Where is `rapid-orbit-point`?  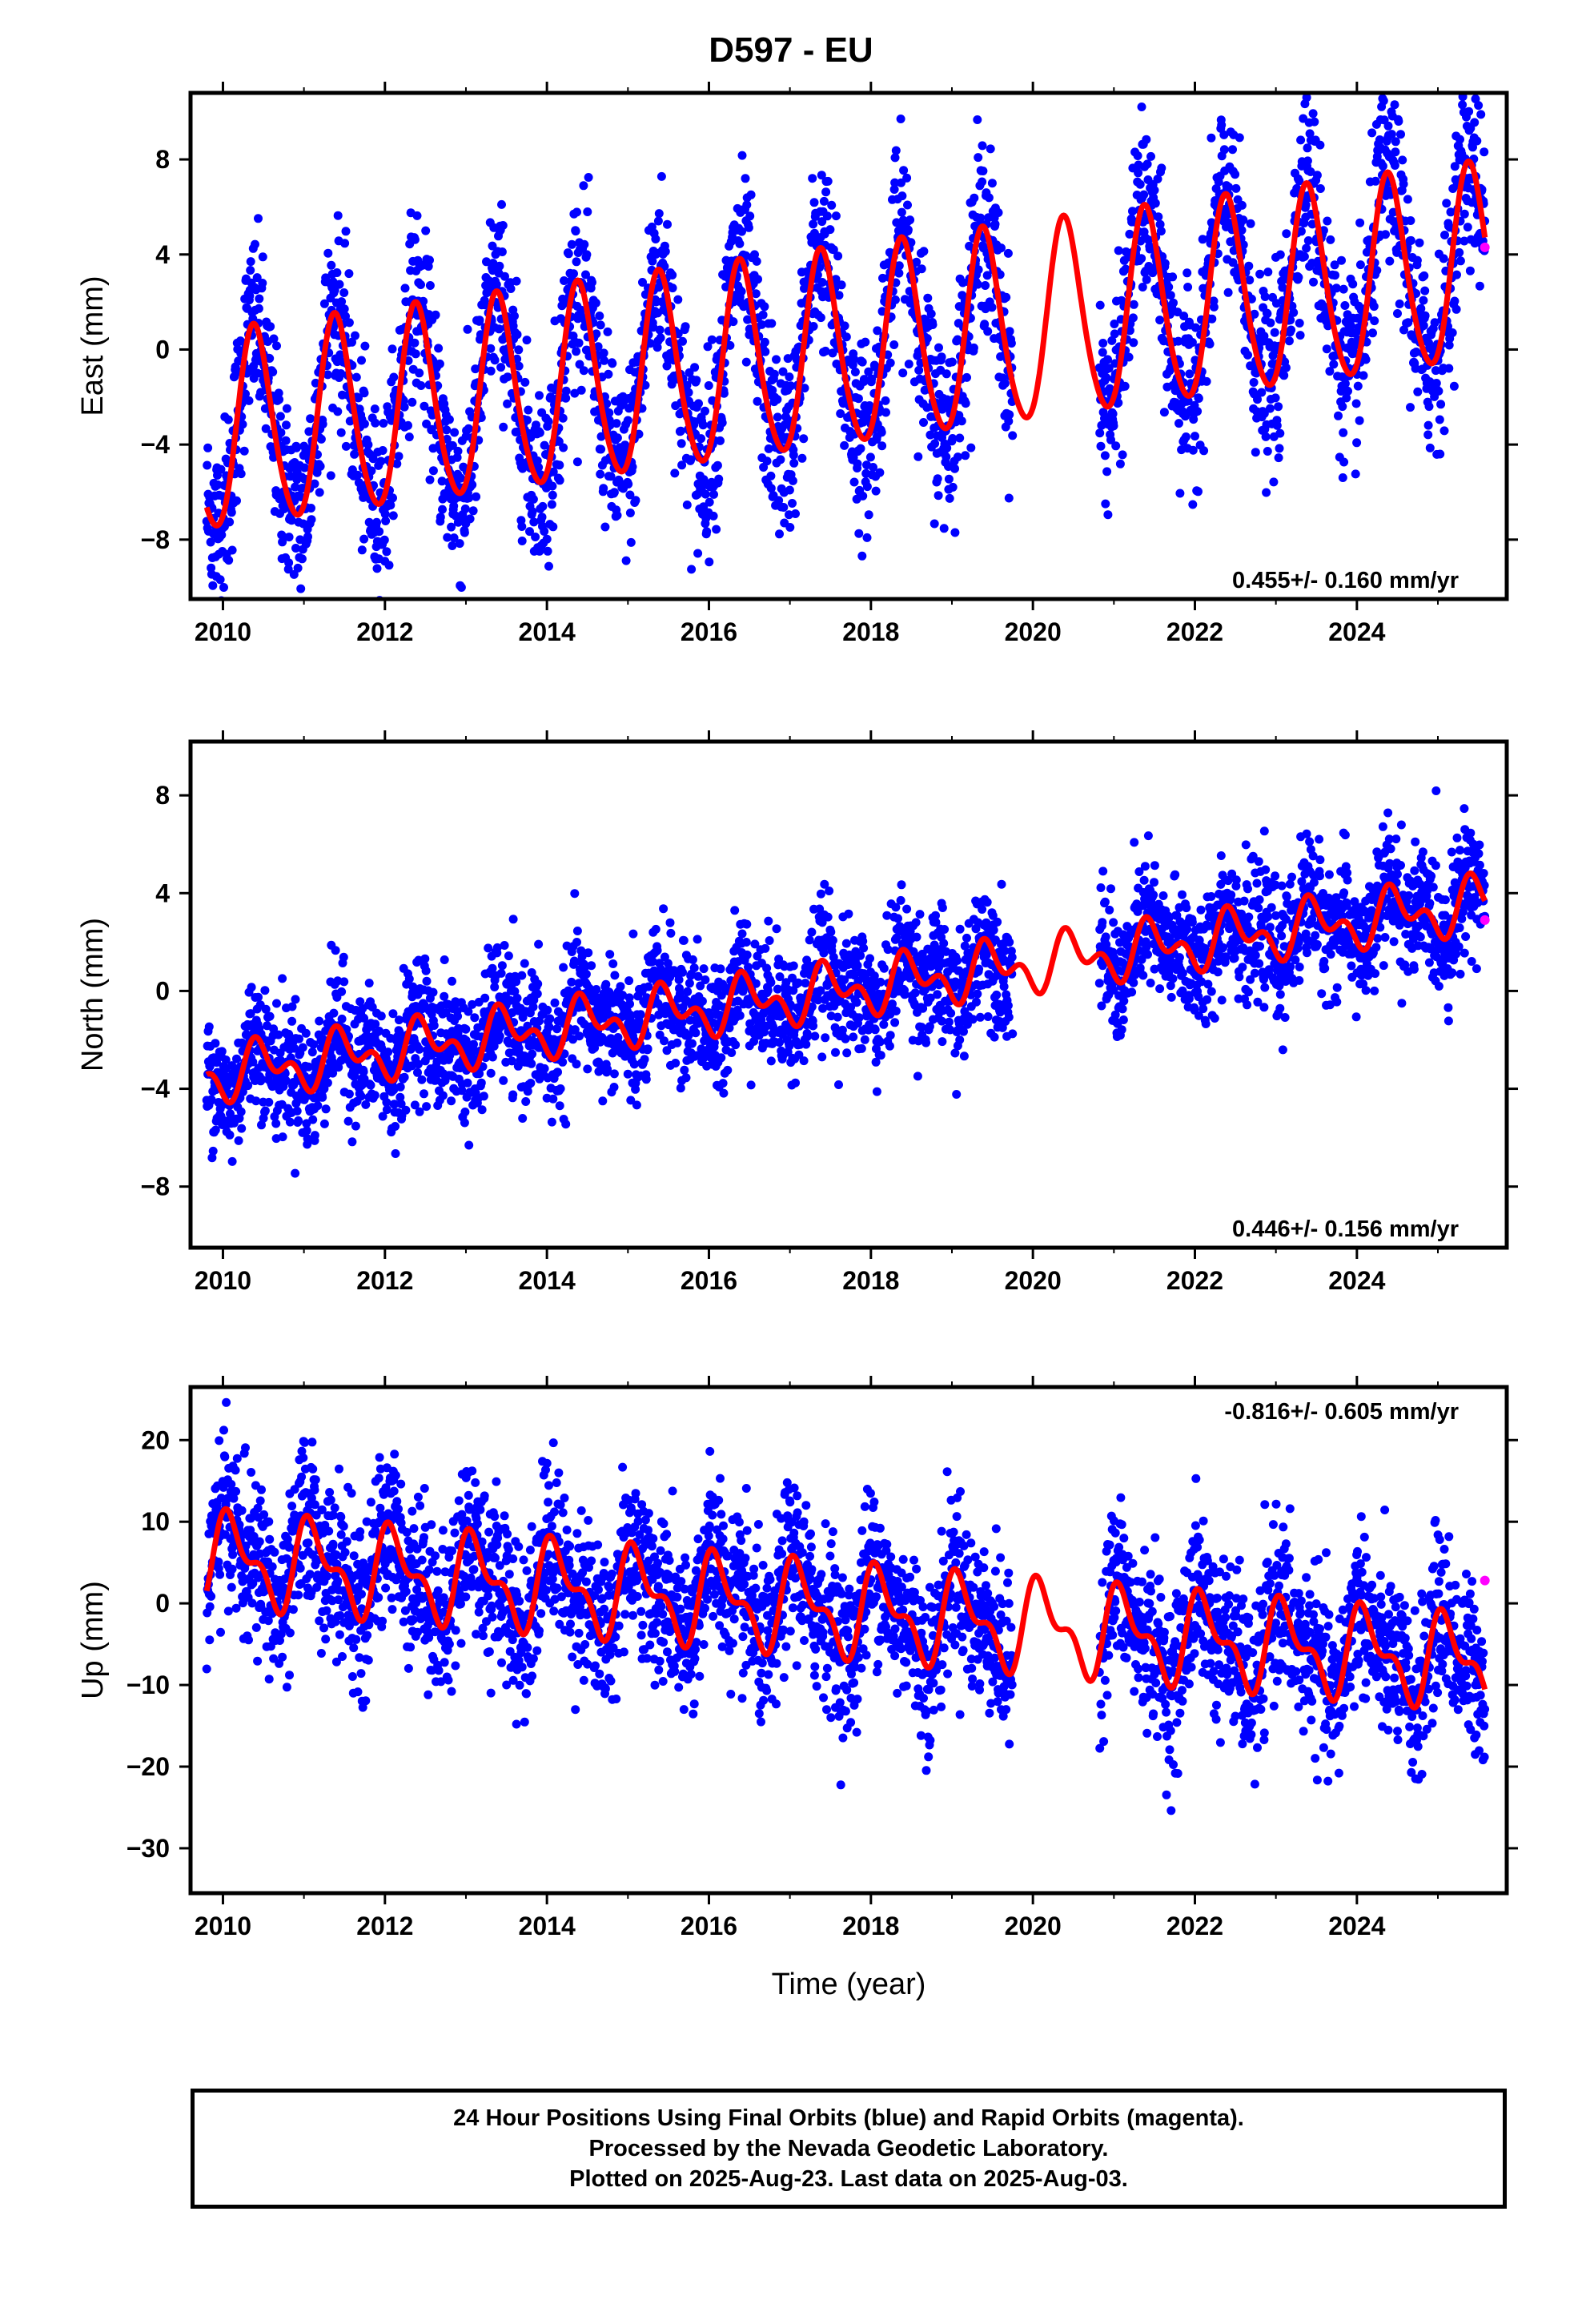
rapid-orbit-point is located at coordinates (1485, 247).